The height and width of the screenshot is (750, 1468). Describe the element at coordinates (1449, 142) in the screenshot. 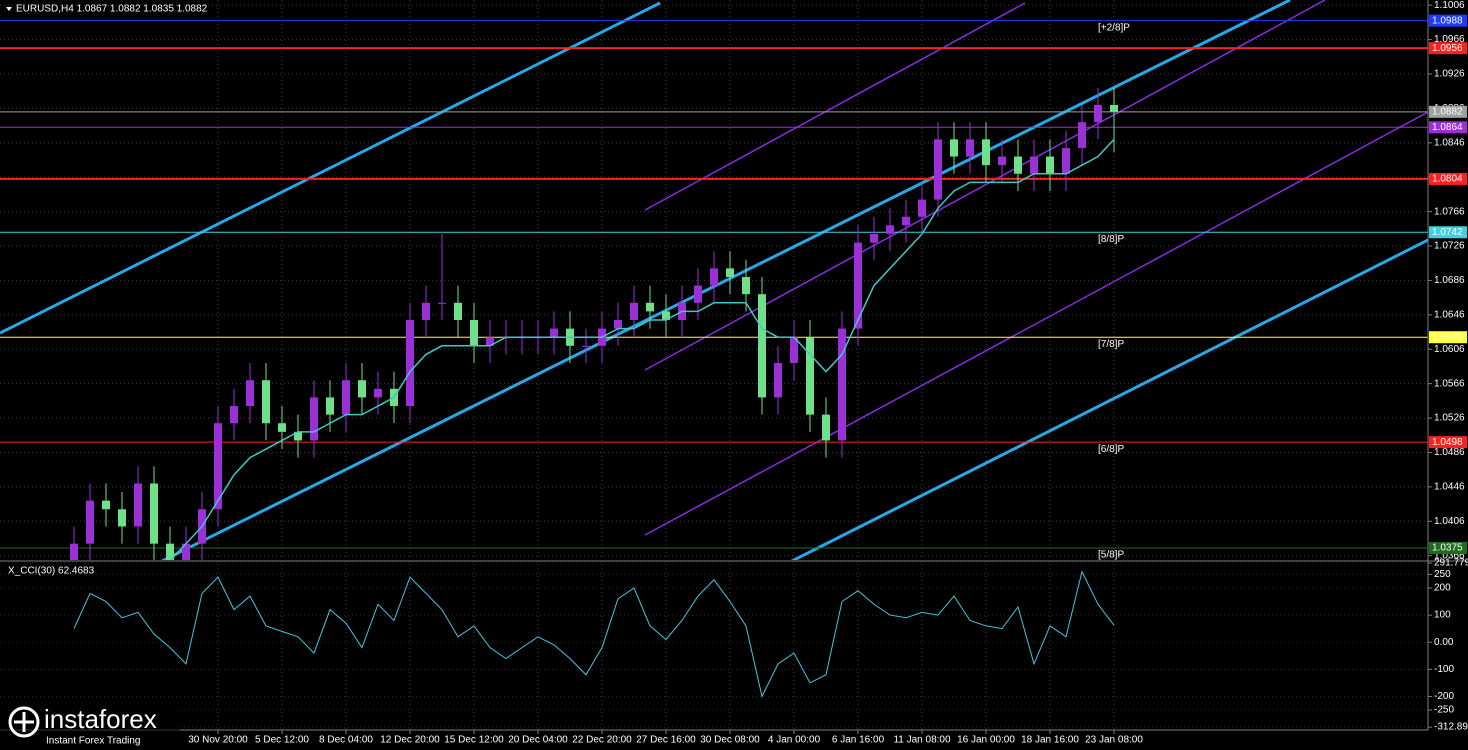

I see `y-tick-label: 1.0846` at that location.